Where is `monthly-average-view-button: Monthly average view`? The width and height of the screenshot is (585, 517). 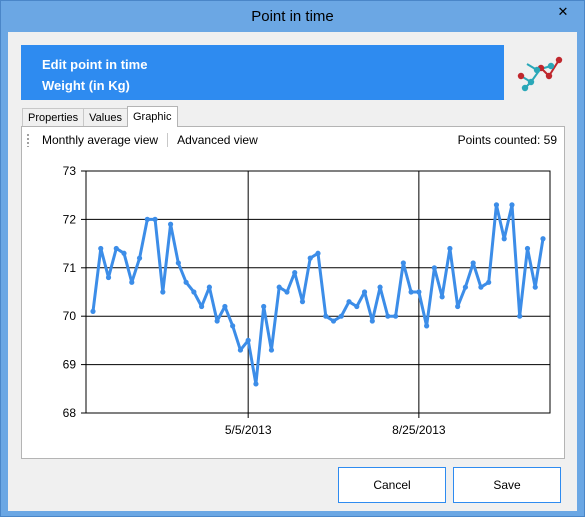
monthly-average-view-button: Monthly average view is located at coordinates (100, 140).